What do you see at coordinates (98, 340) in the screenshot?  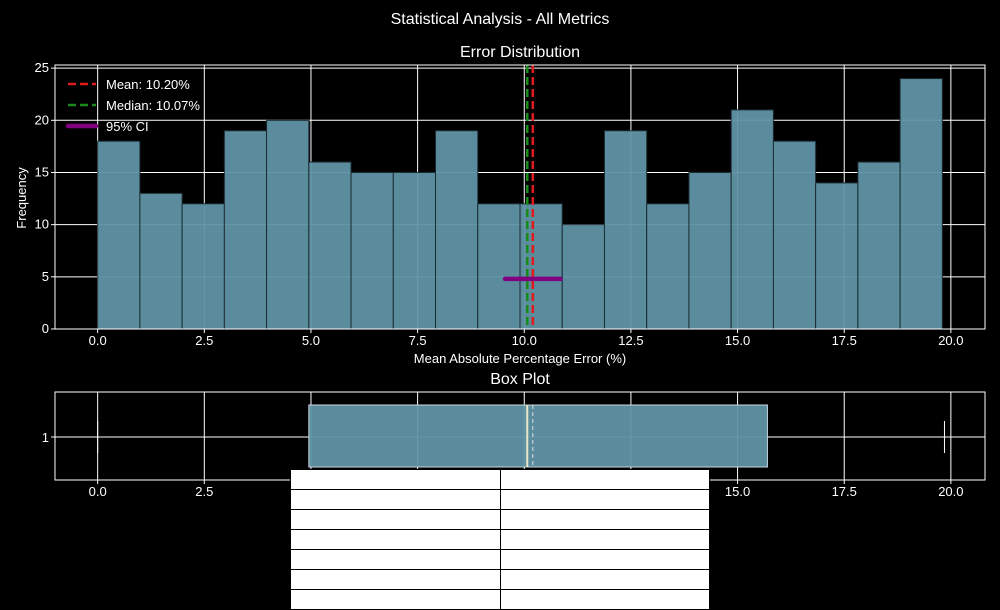 I see `histogram-x-tick-label: 0.0` at bounding box center [98, 340].